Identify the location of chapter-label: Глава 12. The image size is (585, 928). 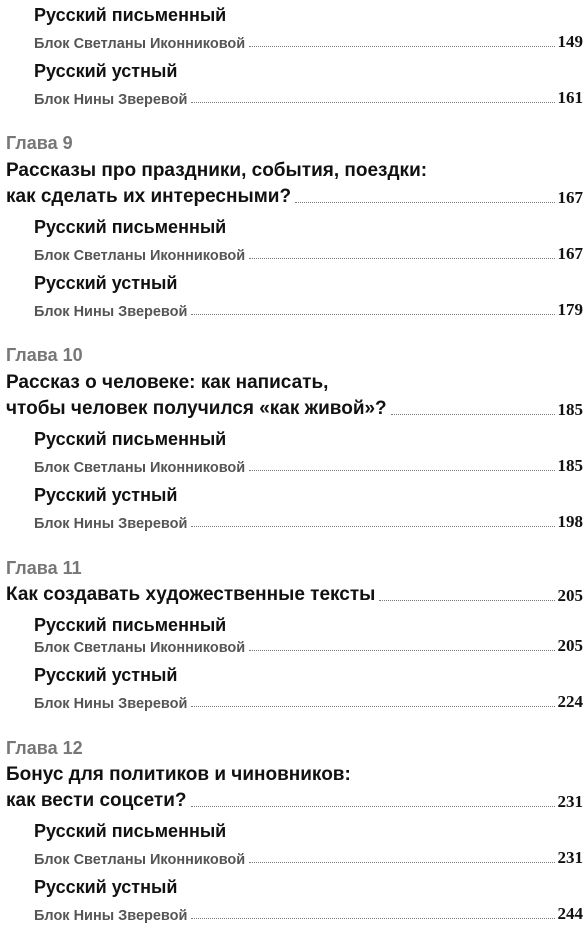
(295, 747).